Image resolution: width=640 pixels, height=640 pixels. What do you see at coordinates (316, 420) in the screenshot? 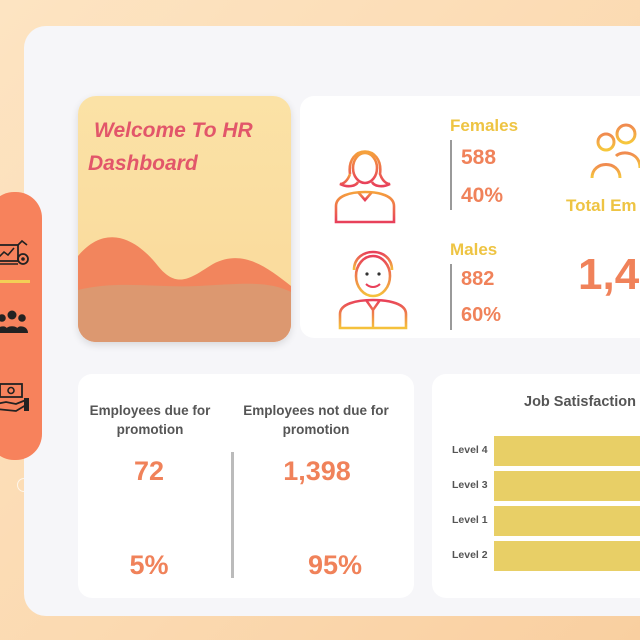
I see `not-due-heading: Employees not due for promotion` at bounding box center [316, 420].